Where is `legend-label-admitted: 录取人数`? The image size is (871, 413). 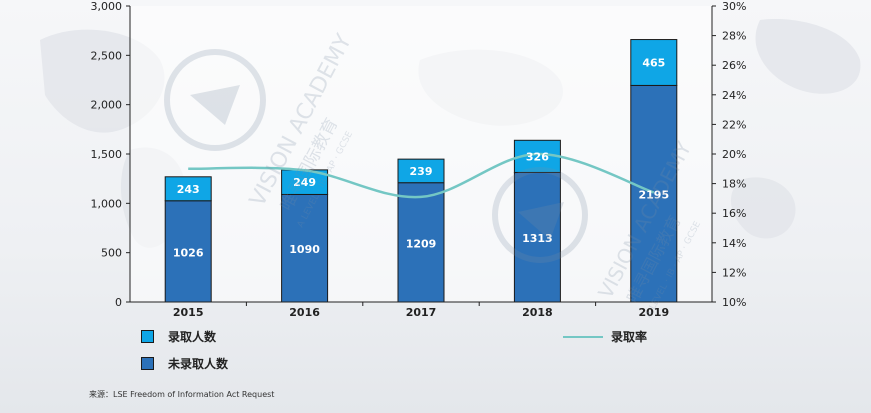 legend-label-admitted: 录取人数 is located at coordinates (192, 337).